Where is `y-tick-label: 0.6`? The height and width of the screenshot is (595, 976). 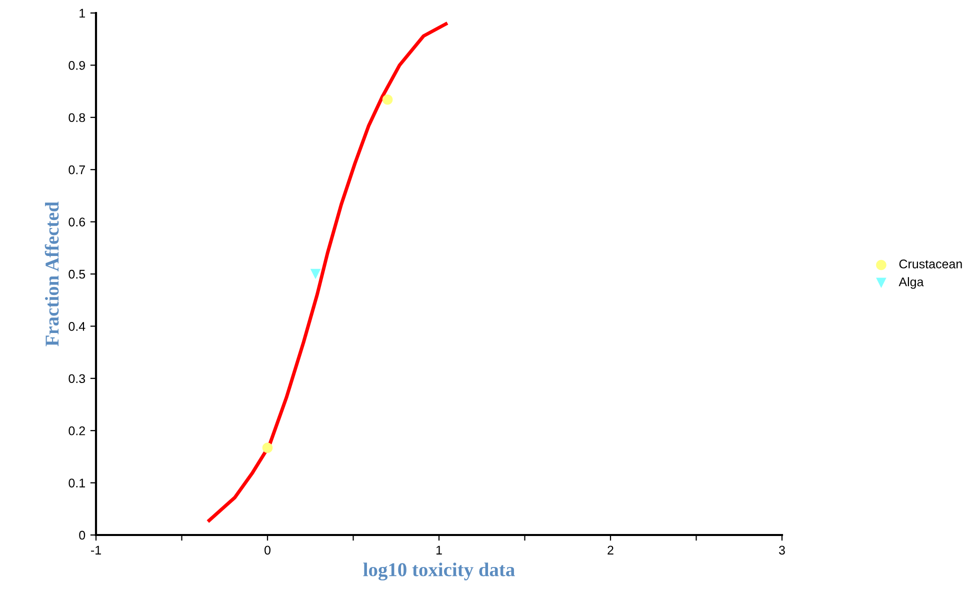 y-tick-label: 0.6 is located at coordinates (77, 222).